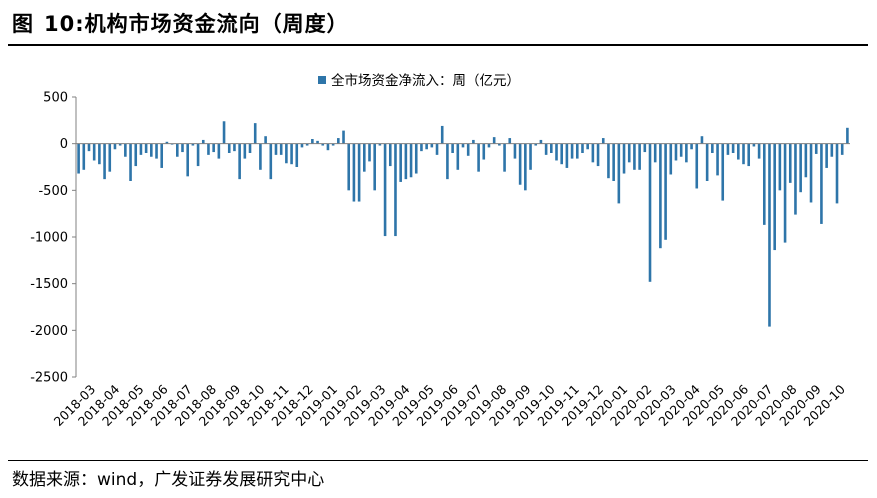 This screenshot has width=877, height=498. I want to click on y-tick-label: -1000, so click(49, 238).